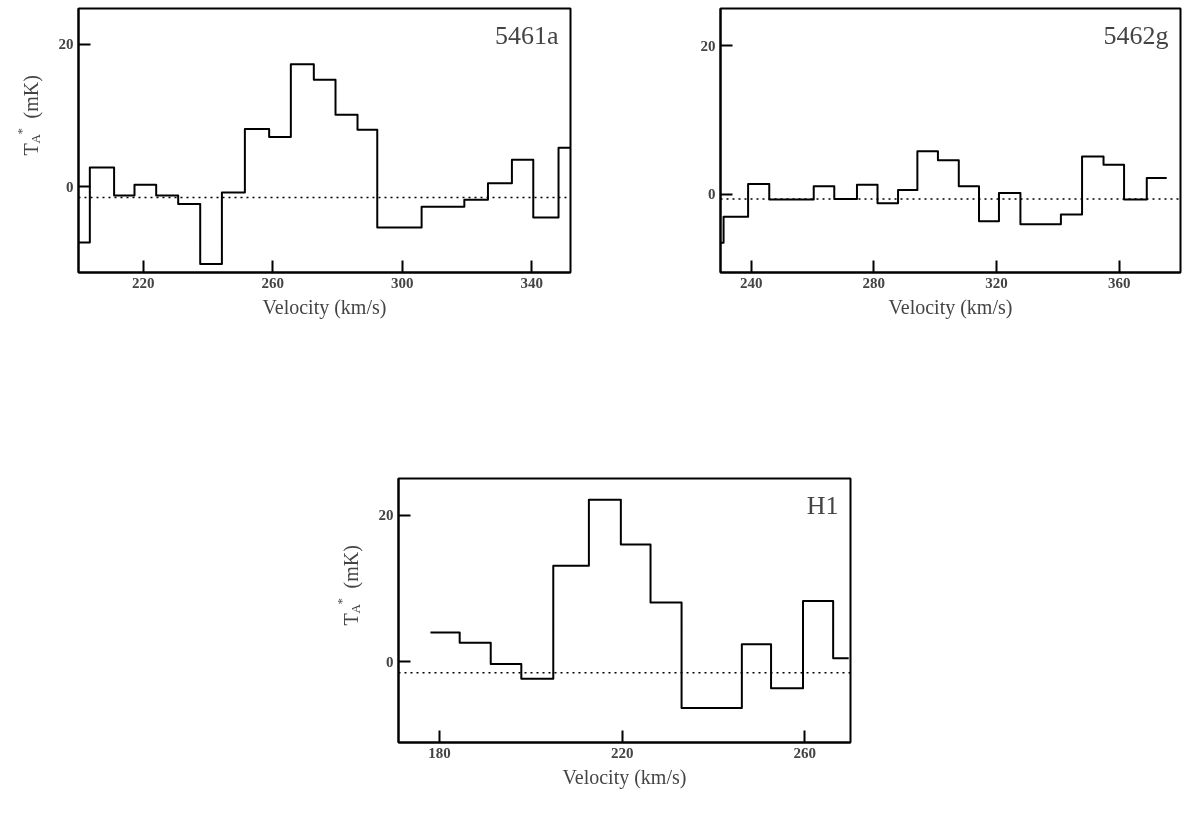 Image resolution: width=1203 pixels, height=814 pixels. What do you see at coordinates (996, 282) in the screenshot?
I see `x-tick-label: 320` at bounding box center [996, 282].